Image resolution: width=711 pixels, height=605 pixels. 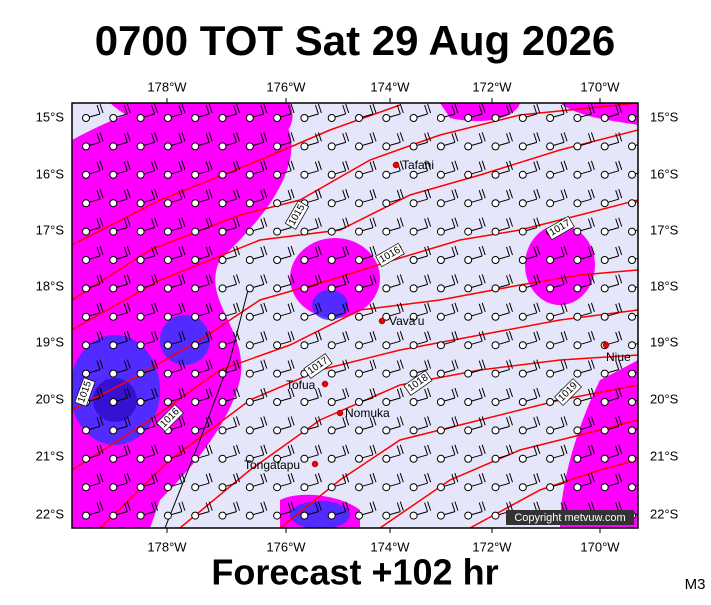 What do you see at coordinates (664, 513) in the screenshot?
I see `latitude-label: 22°S` at bounding box center [664, 513].